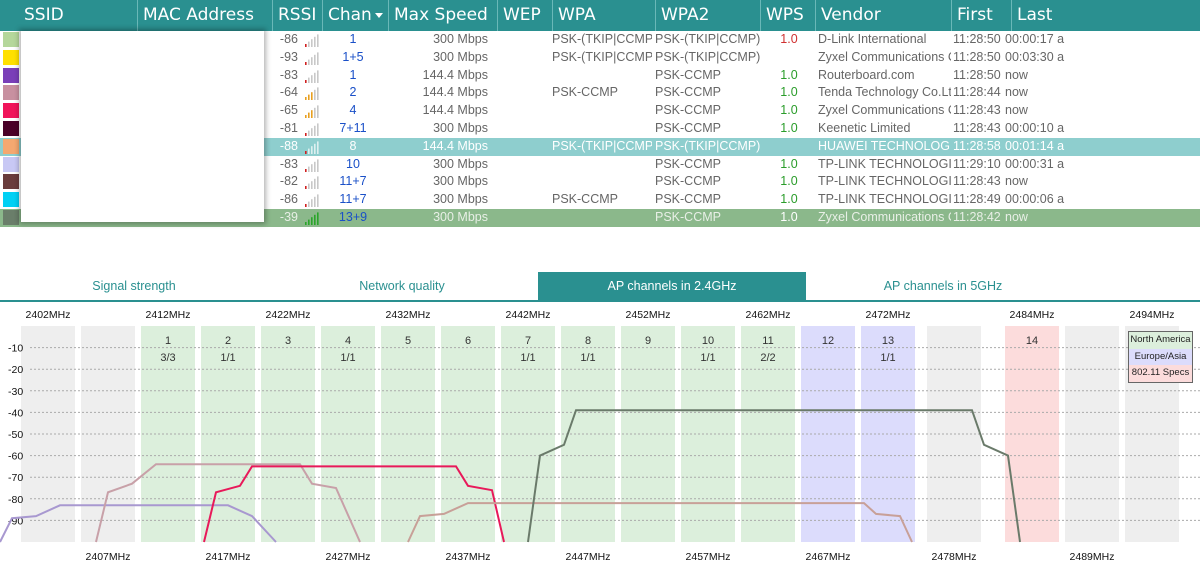 Image resolution: width=1200 pixels, height=562 pixels. I want to click on column-header-mac-address: MAC Address, so click(204, 15).